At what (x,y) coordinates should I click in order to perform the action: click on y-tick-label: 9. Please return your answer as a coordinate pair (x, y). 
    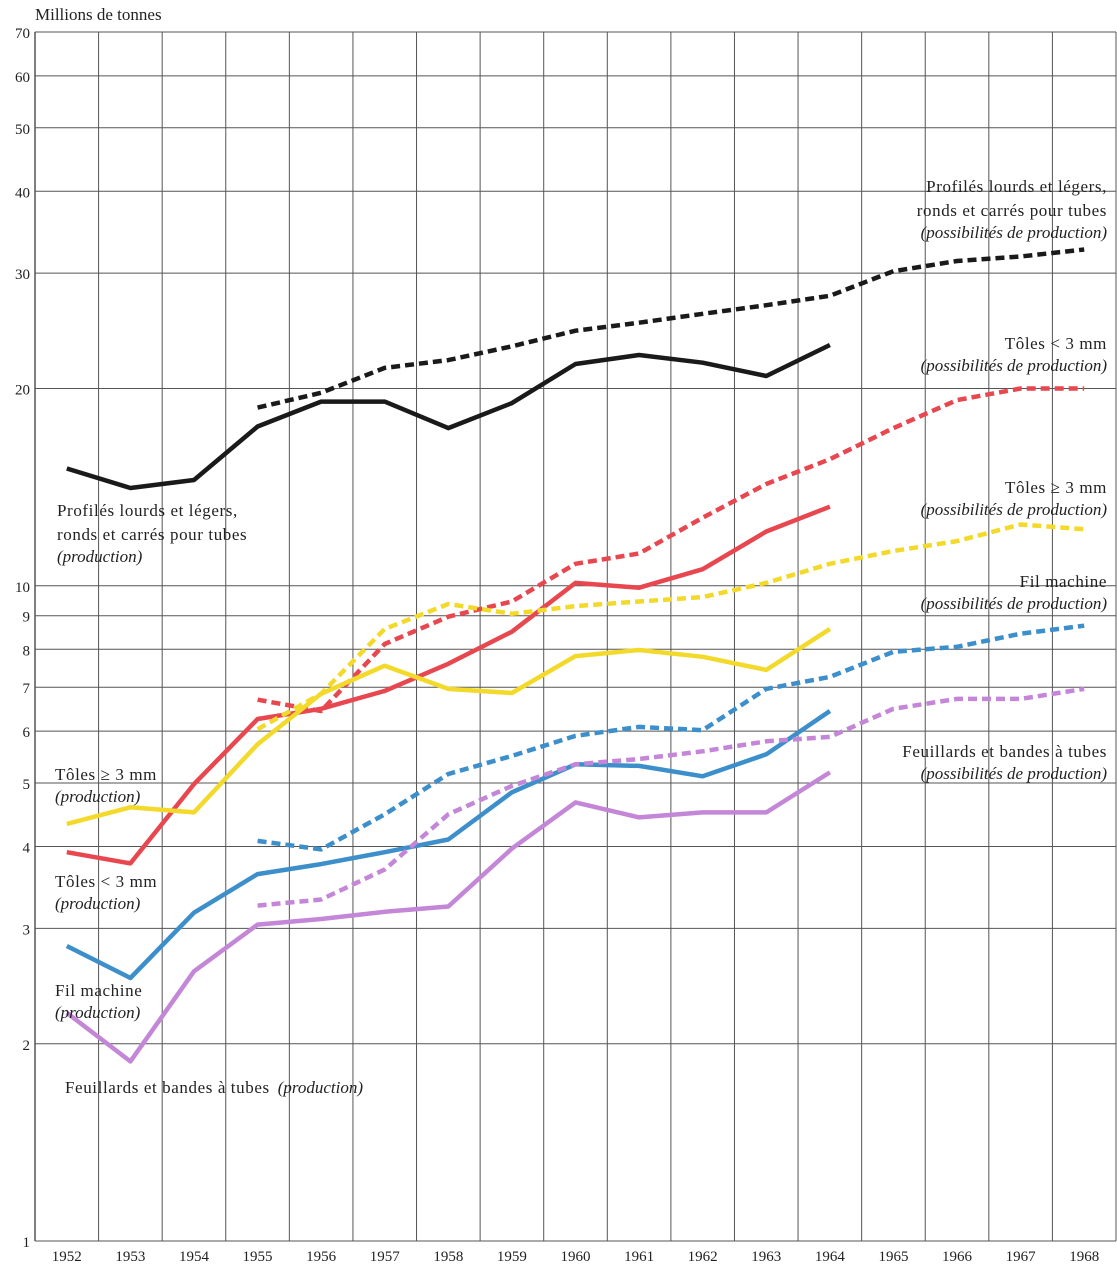
    Looking at the image, I should click on (27, 618).